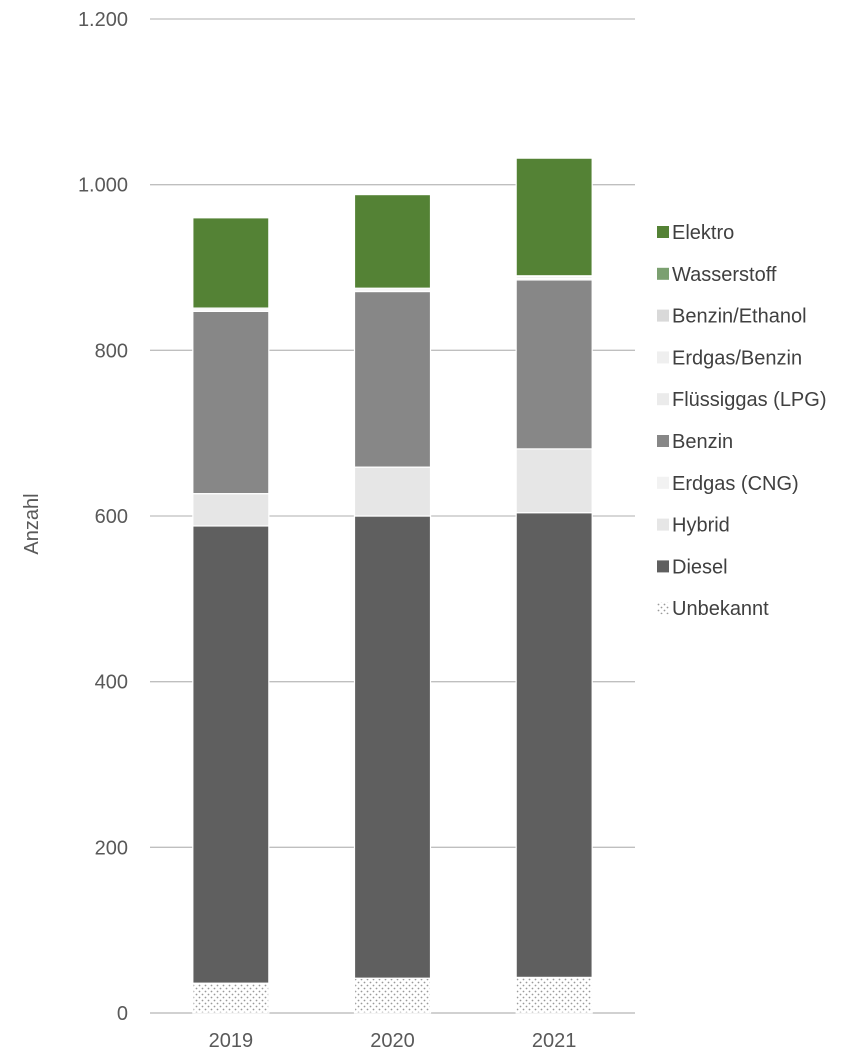  Describe the element at coordinates (749, 400) in the screenshot. I see `legend-label: Flüssiggas (LPG)` at that location.